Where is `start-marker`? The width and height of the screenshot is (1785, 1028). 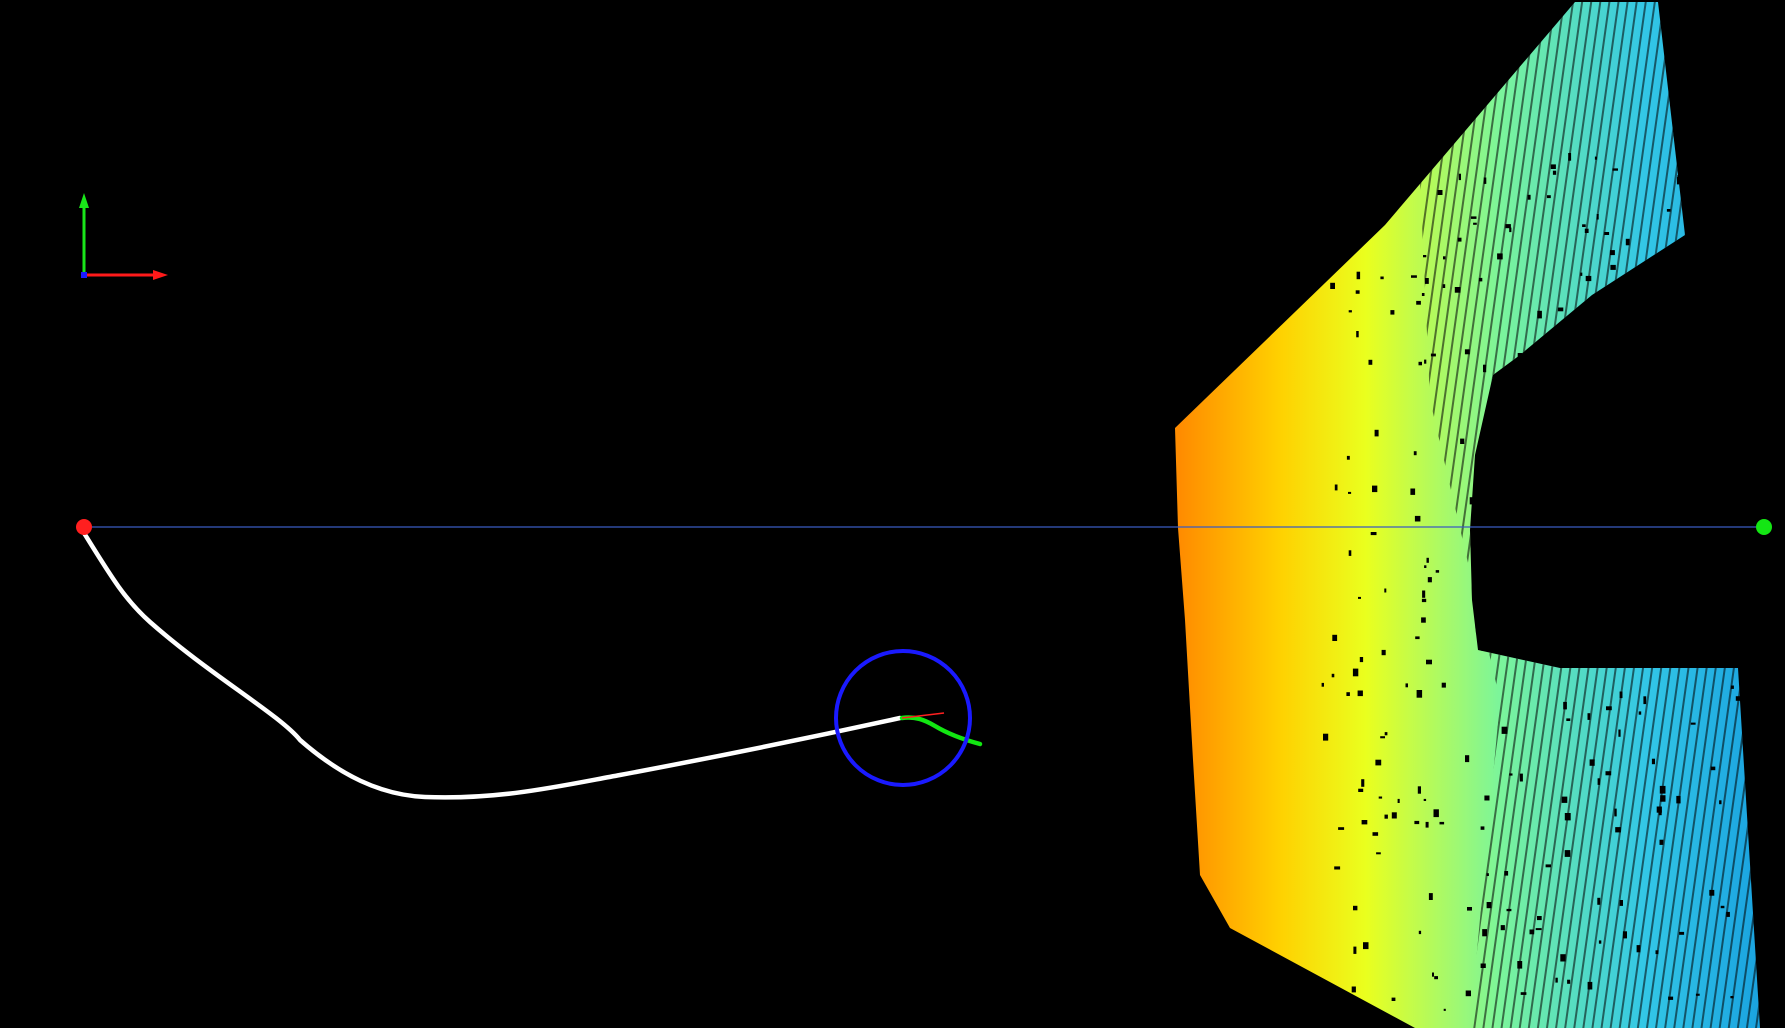 start-marker is located at coordinates (84, 527).